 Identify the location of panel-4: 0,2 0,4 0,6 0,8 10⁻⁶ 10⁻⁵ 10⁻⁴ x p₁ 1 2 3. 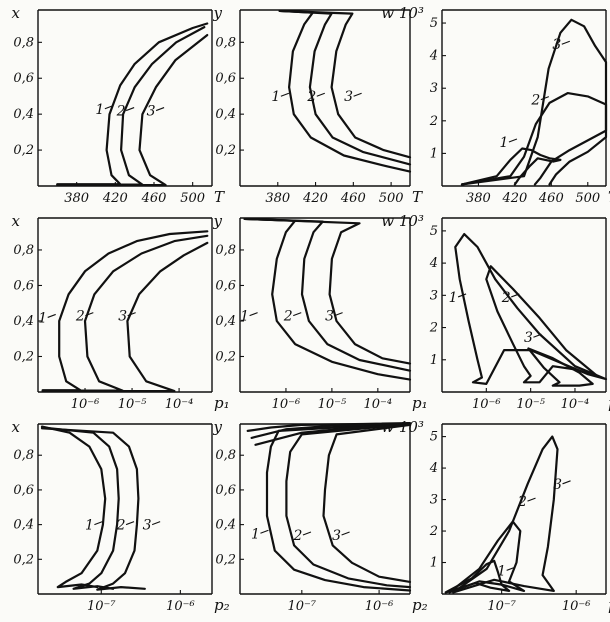
(121, 312).